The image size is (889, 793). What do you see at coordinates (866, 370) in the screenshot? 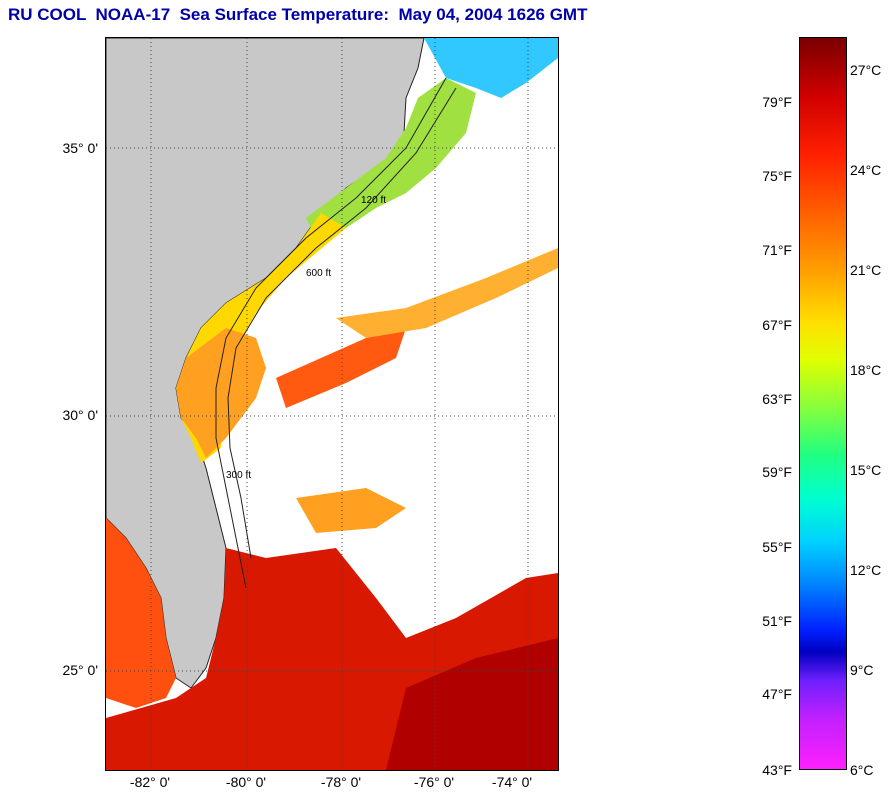
I see `colorbar-c-18: 18°C` at bounding box center [866, 370].